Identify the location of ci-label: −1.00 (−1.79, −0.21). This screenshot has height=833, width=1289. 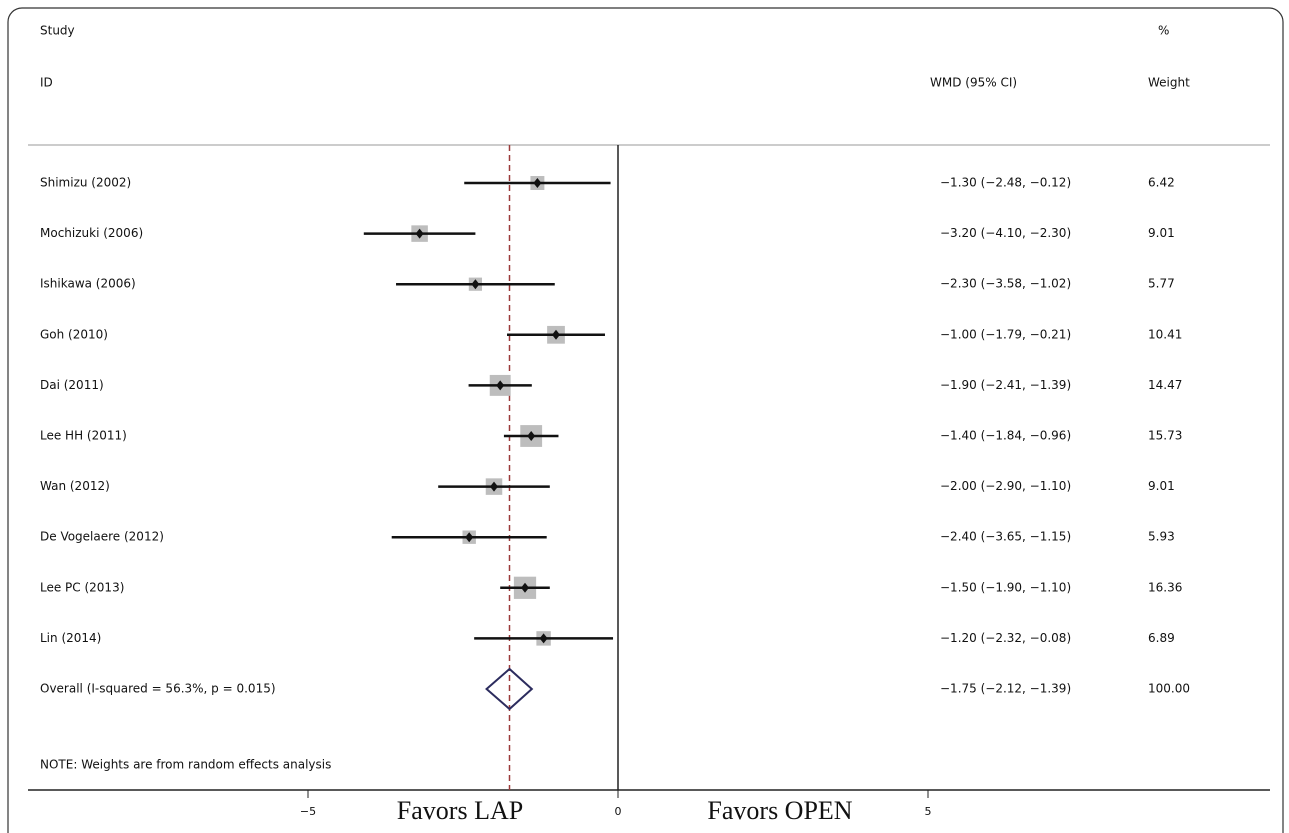
(1005, 334).